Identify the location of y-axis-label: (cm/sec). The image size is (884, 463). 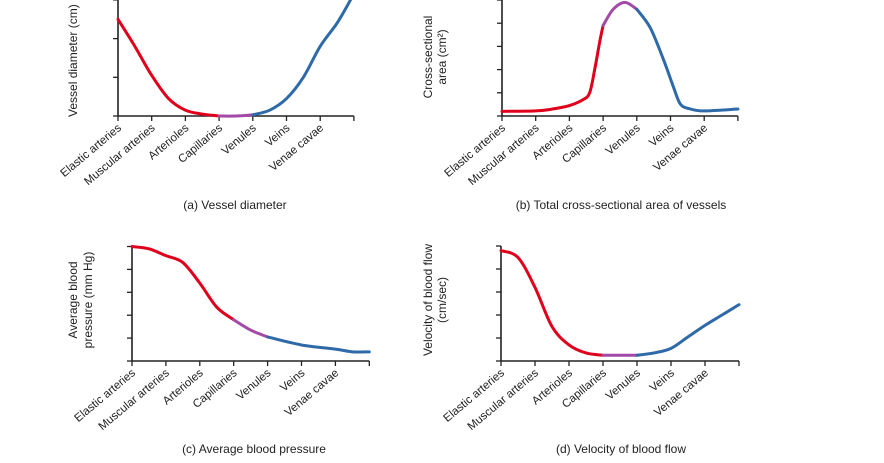
(442, 300).